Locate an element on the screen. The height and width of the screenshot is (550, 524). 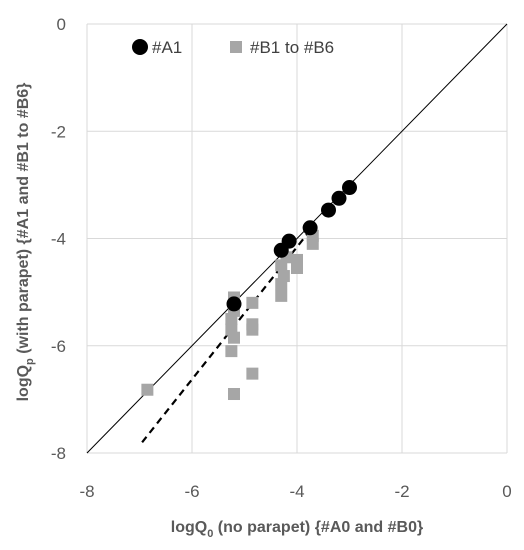
y-tick-label: -2 is located at coordinates (58, 131).